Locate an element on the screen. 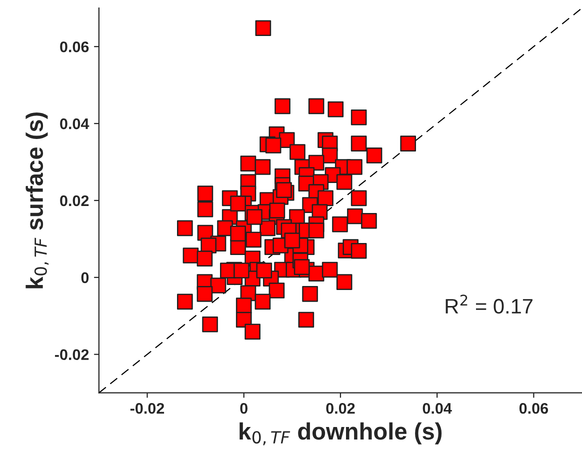  y-tick-label: 0.04 is located at coordinates (75, 124).